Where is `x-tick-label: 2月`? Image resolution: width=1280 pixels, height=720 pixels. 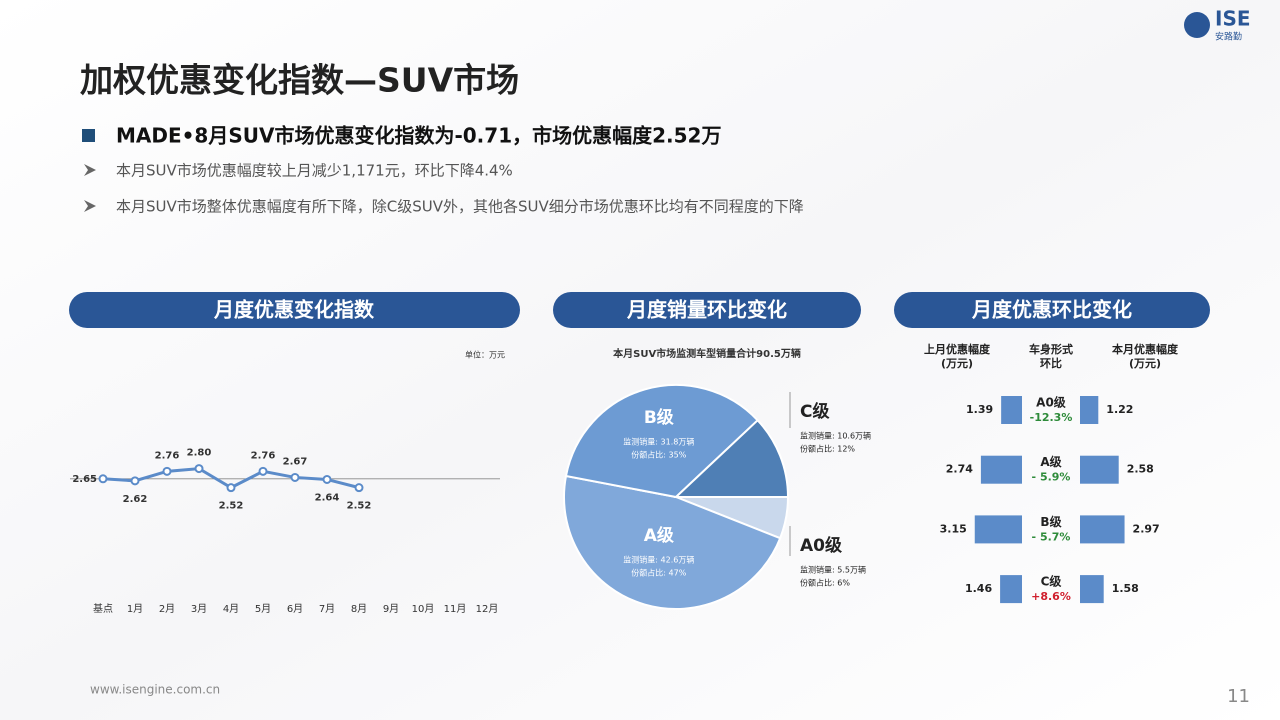
x-tick-label: 2月 is located at coordinates (167, 609).